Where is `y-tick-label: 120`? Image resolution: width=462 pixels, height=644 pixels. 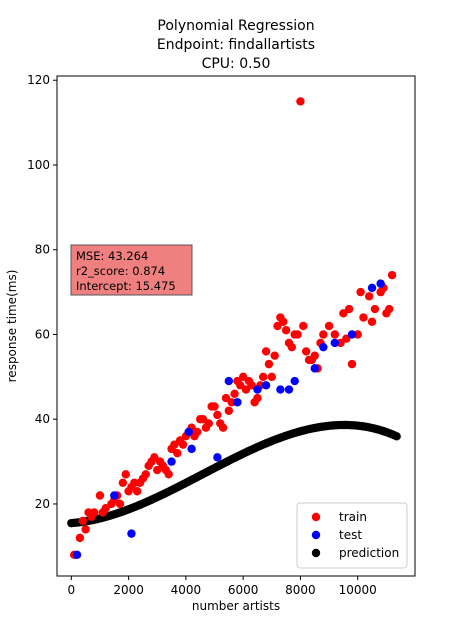
y-tick-label: 120 is located at coordinates (38, 80).